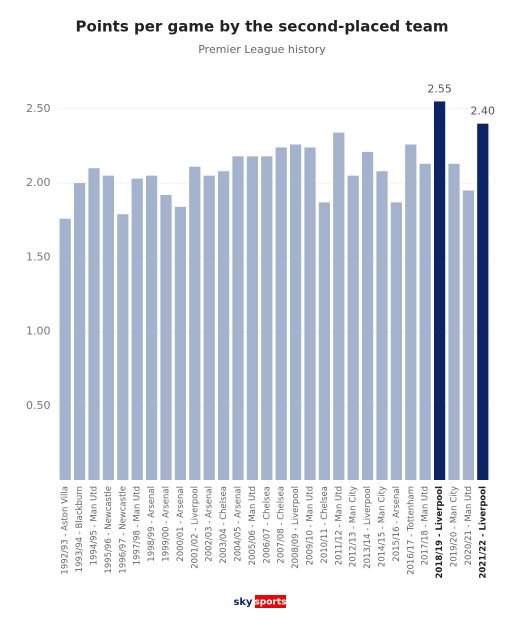  I want to click on x-tick-label: 2008/09 - Liverpool, so click(296, 527).